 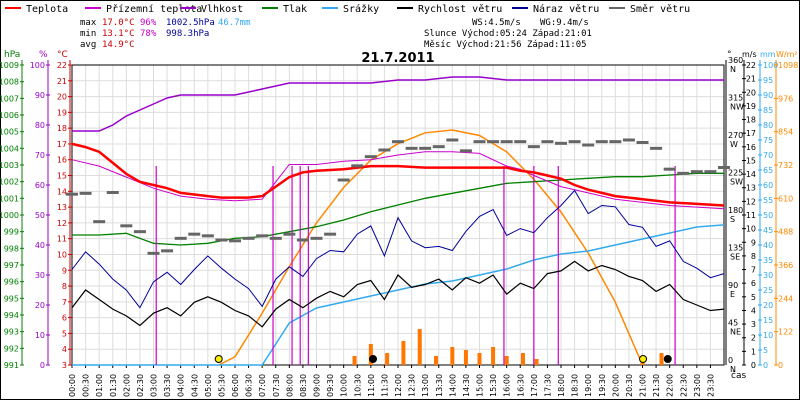 What do you see at coordinates (148, 34) in the screenshot?
I see `stat-min-hum: 78%` at bounding box center [148, 34].